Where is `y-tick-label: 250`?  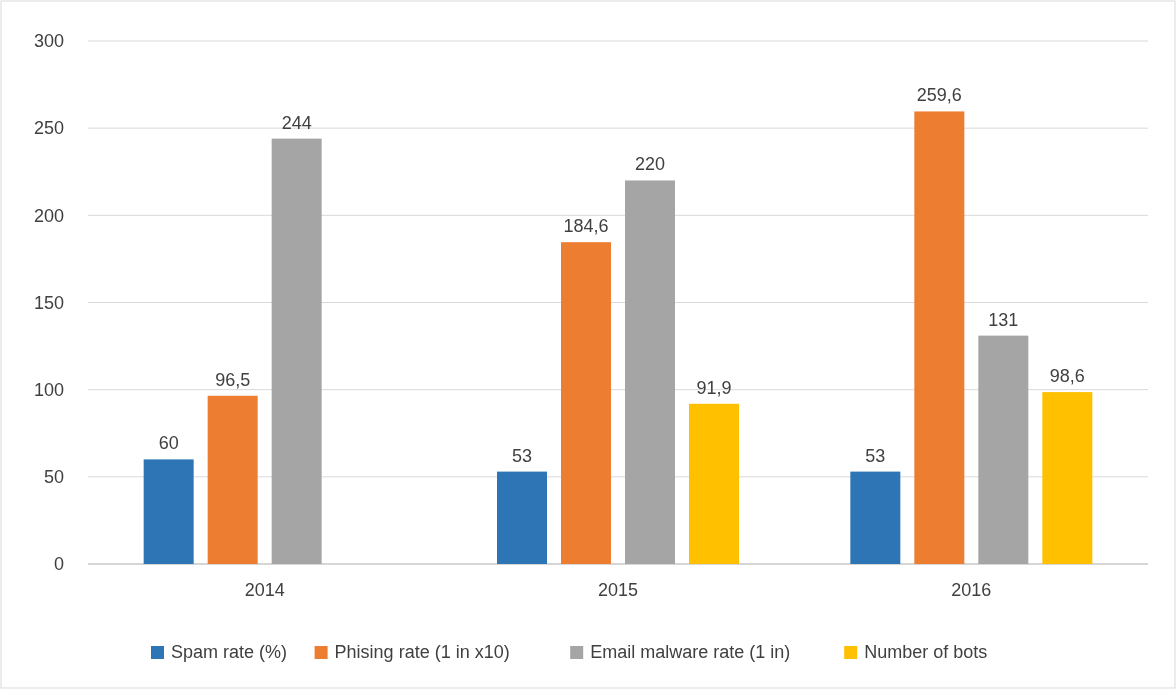
y-tick-label: 250 is located at coordinates (48, 128).